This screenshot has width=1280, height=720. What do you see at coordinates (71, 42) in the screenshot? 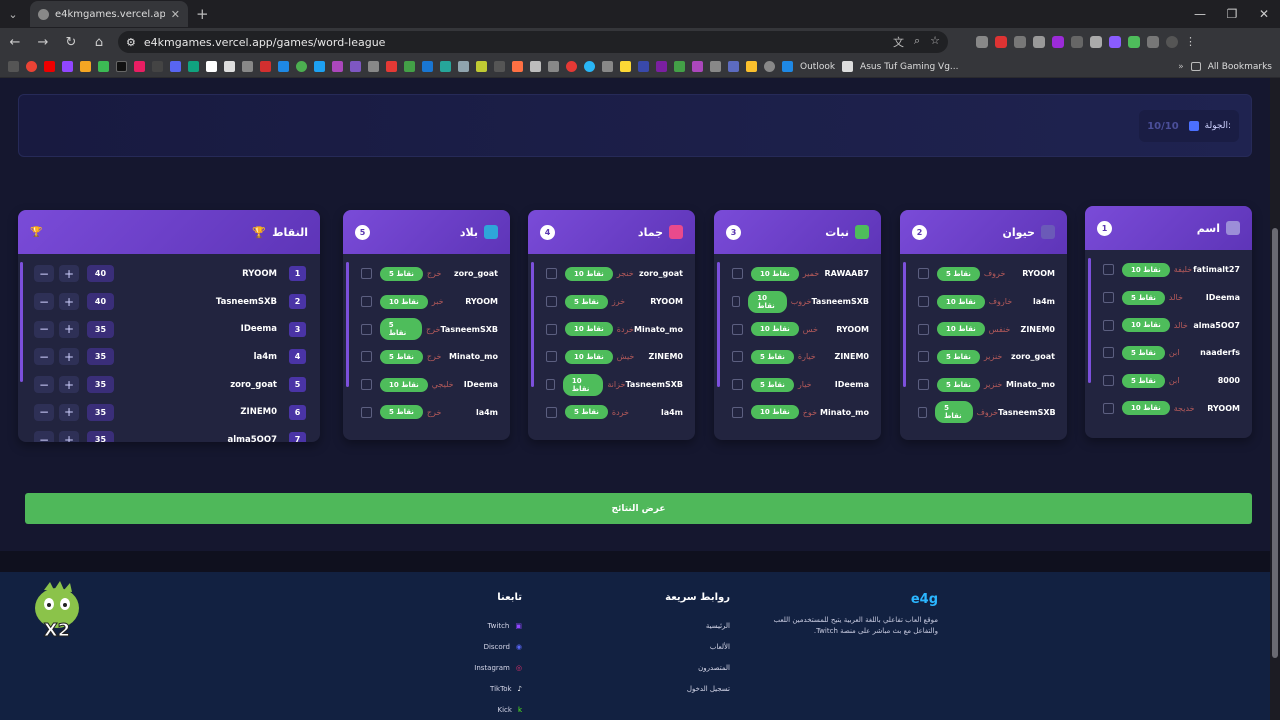
I see `reload-icon: ↻` at bounding box center [71, 42].